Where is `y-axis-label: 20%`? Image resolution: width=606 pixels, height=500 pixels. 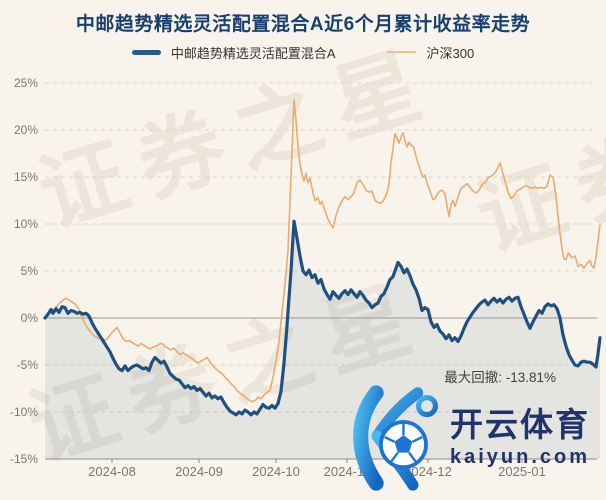 y-axis-label: 20% is located at coordinates (25, 130).